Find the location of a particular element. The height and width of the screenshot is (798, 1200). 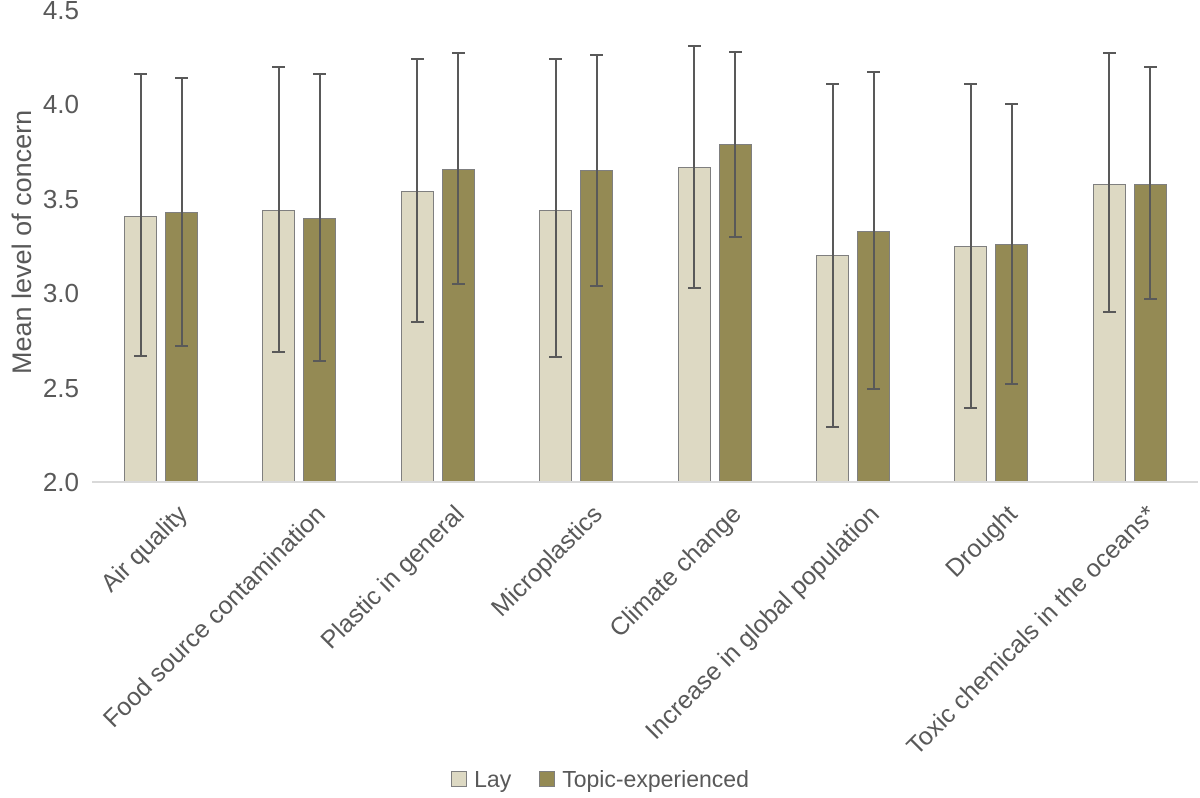

y-tick-label: 4.5 is located at coordinates (60, 12).